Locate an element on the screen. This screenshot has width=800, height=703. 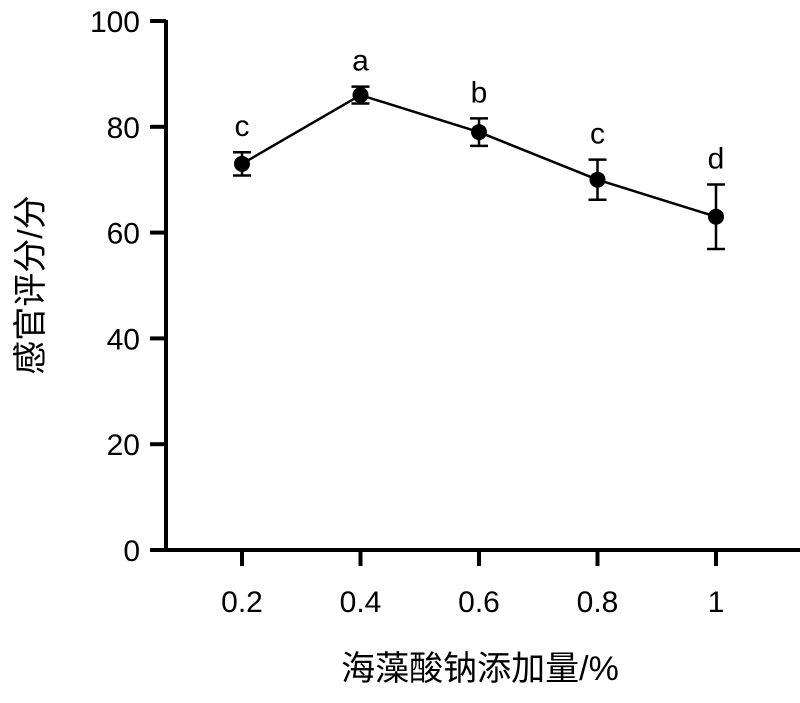
x-tick-label: 0.6 is located at coordinates (479, 602).